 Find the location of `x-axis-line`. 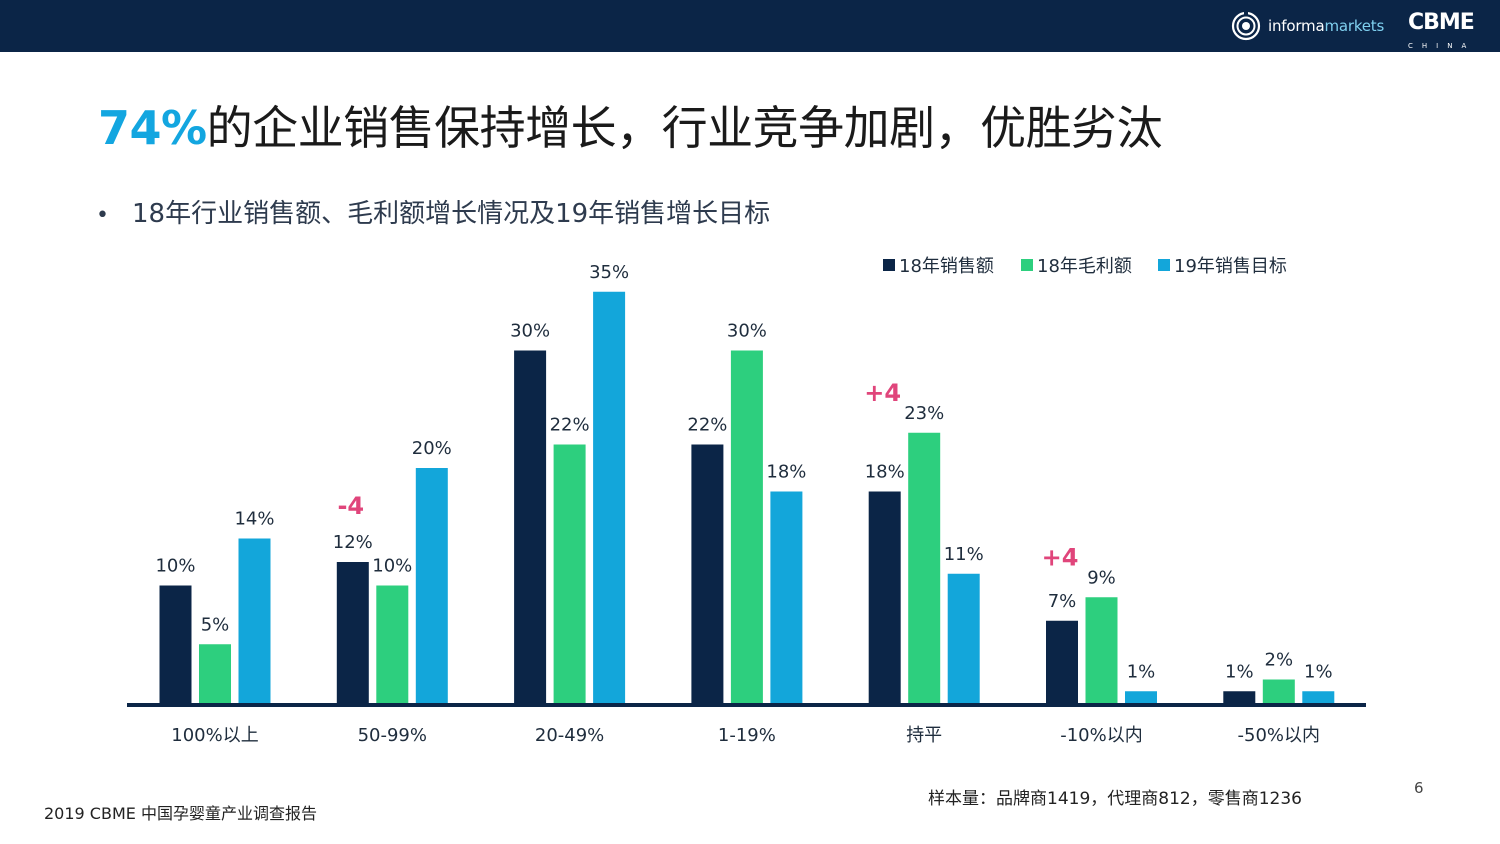

x-axis-line is located at coordinates (746, 705).